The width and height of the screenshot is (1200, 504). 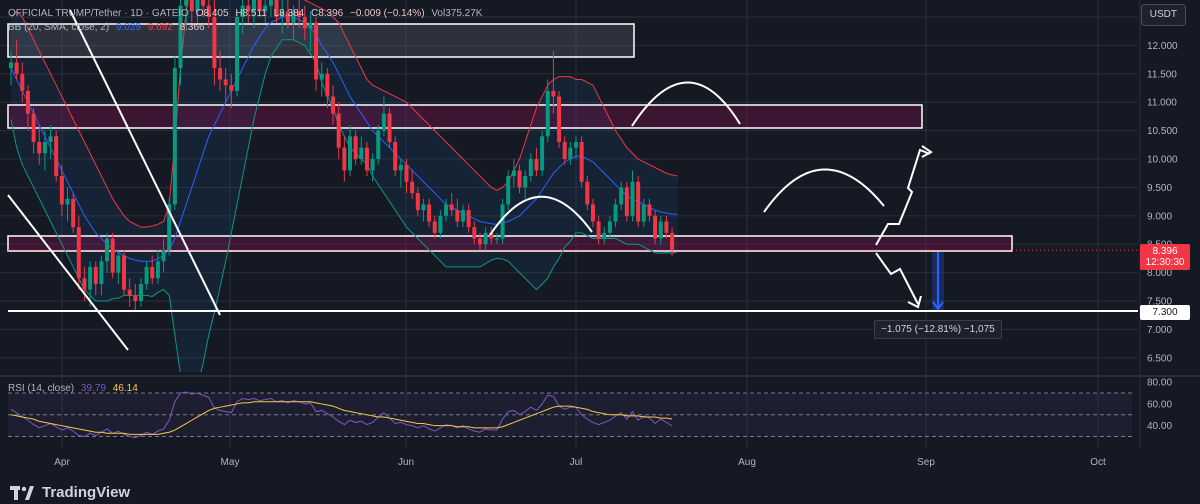 I want to click on price-tick-label: 9.000, so click(x=1159, y=216).